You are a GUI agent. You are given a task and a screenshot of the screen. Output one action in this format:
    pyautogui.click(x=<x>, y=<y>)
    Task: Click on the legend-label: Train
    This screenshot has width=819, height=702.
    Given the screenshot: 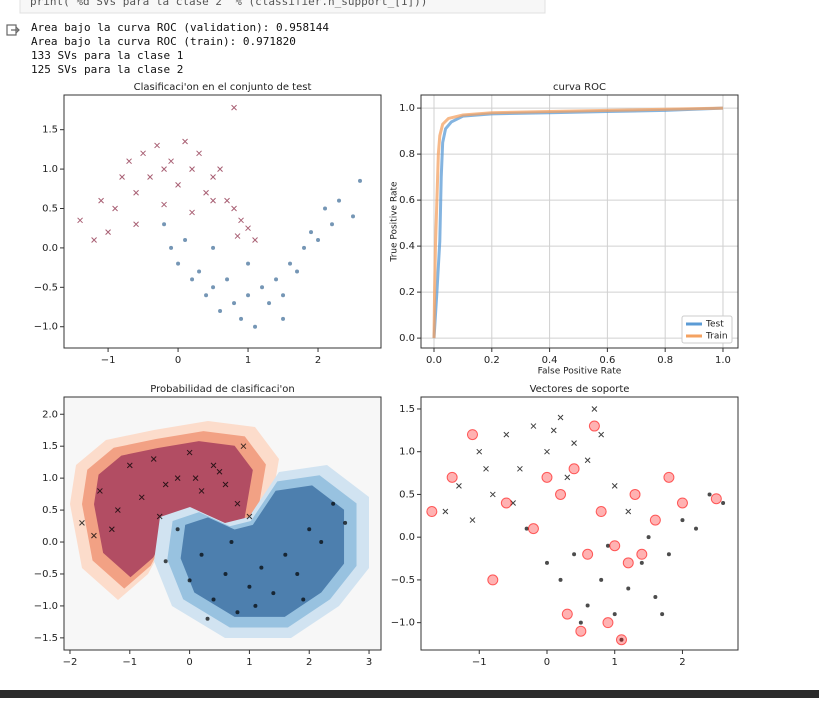 What is the action you would take?
    pyautogui.click(x=716, y=337)
    